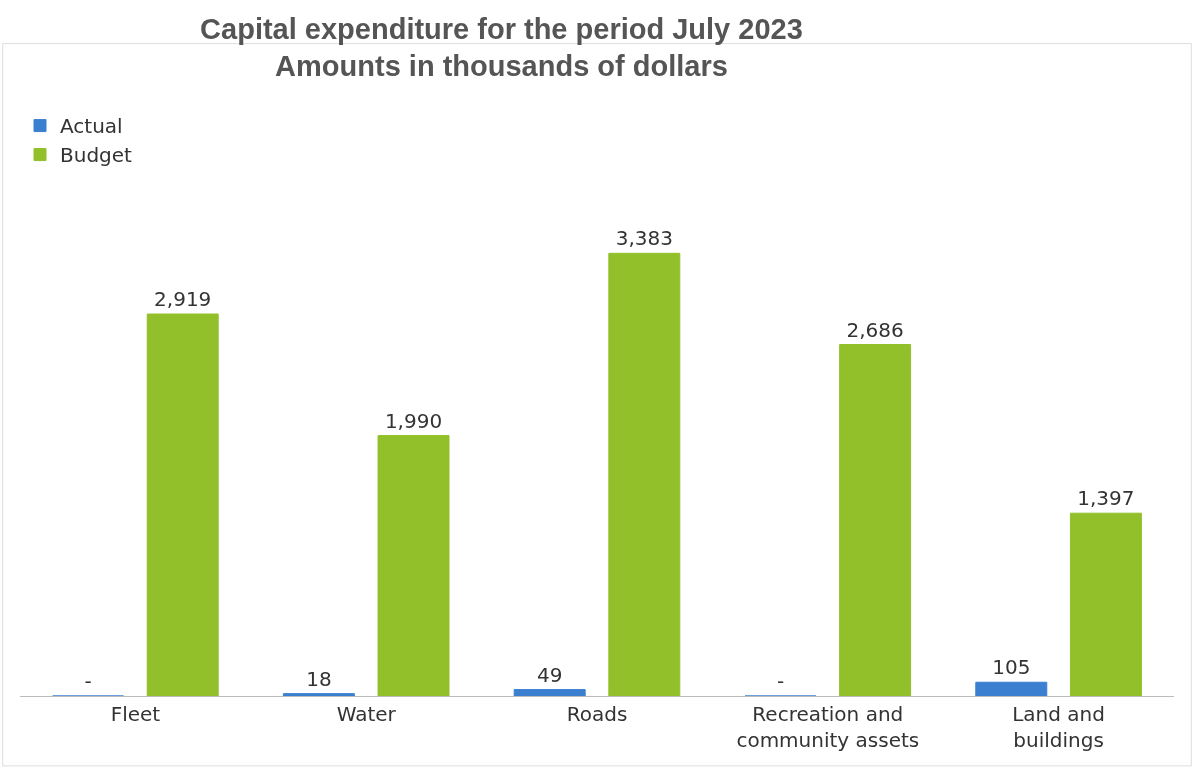 The width and height of the screenshot is (1194, 771). Describe the element at coordinates (1106, 498) in the screenshot. I see `data-label: 1,397` at that location.